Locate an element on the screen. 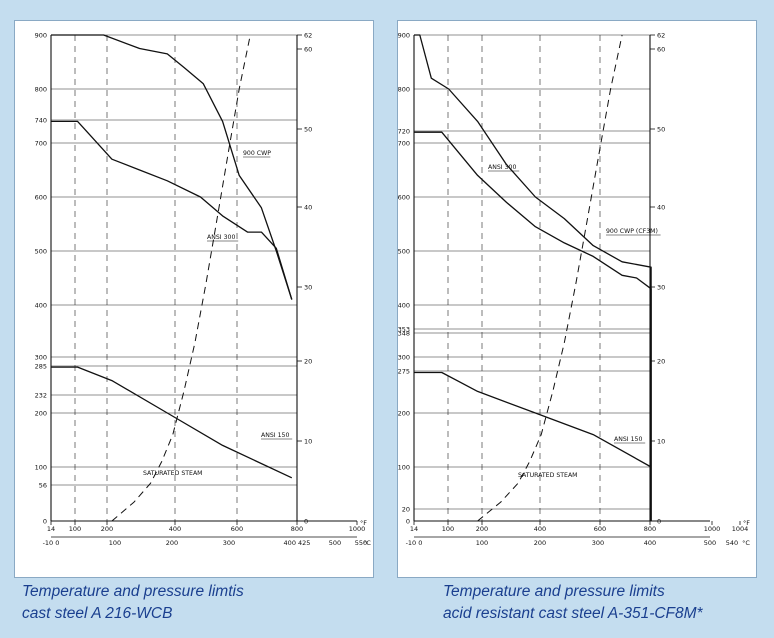 The height and width of the screenshot is (638, 774). y-tick-label-left: 56 is located at coordinates (43, 486).